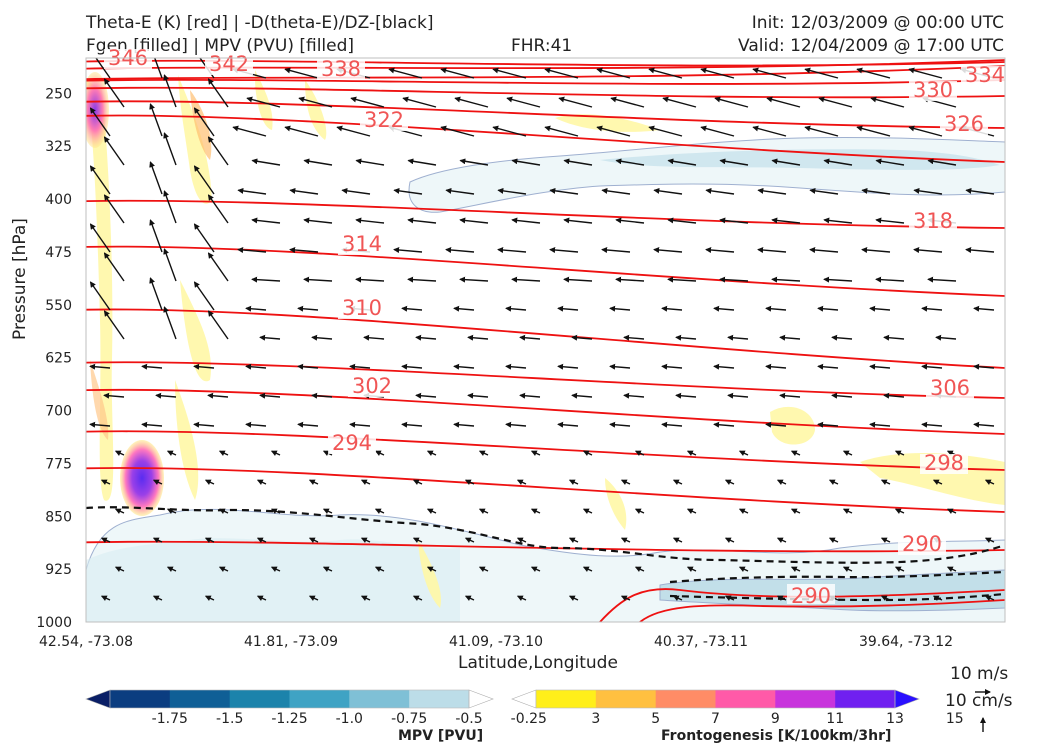  Describe the element at coordinates (289, 719) in the screenshot. I see `mpv-colorbar-tick-label: -1.25` at that location.